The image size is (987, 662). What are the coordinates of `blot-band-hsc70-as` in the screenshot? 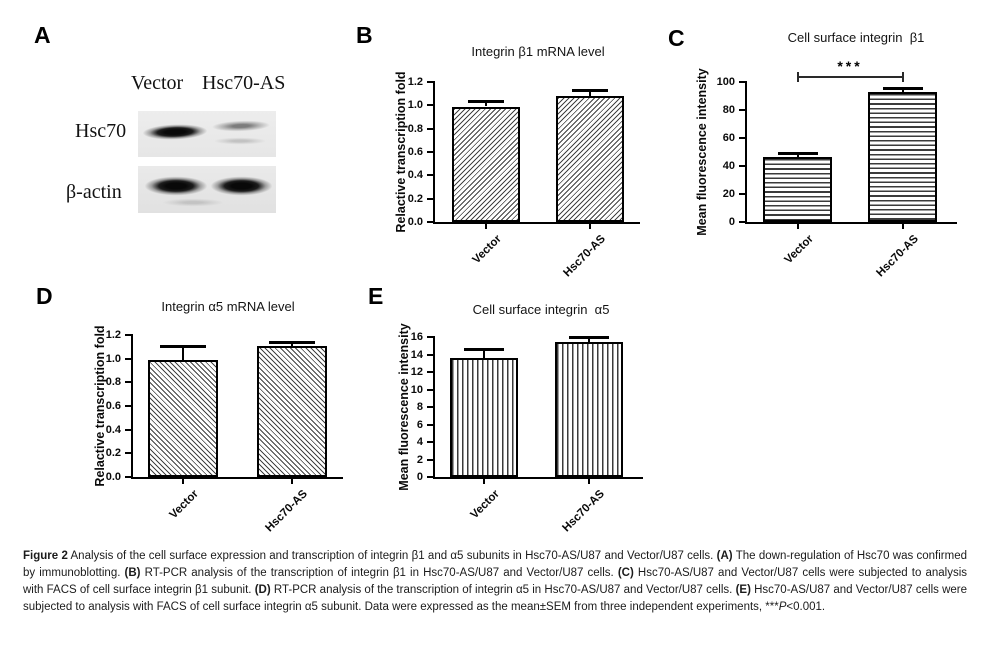 It's located at (241, 126).